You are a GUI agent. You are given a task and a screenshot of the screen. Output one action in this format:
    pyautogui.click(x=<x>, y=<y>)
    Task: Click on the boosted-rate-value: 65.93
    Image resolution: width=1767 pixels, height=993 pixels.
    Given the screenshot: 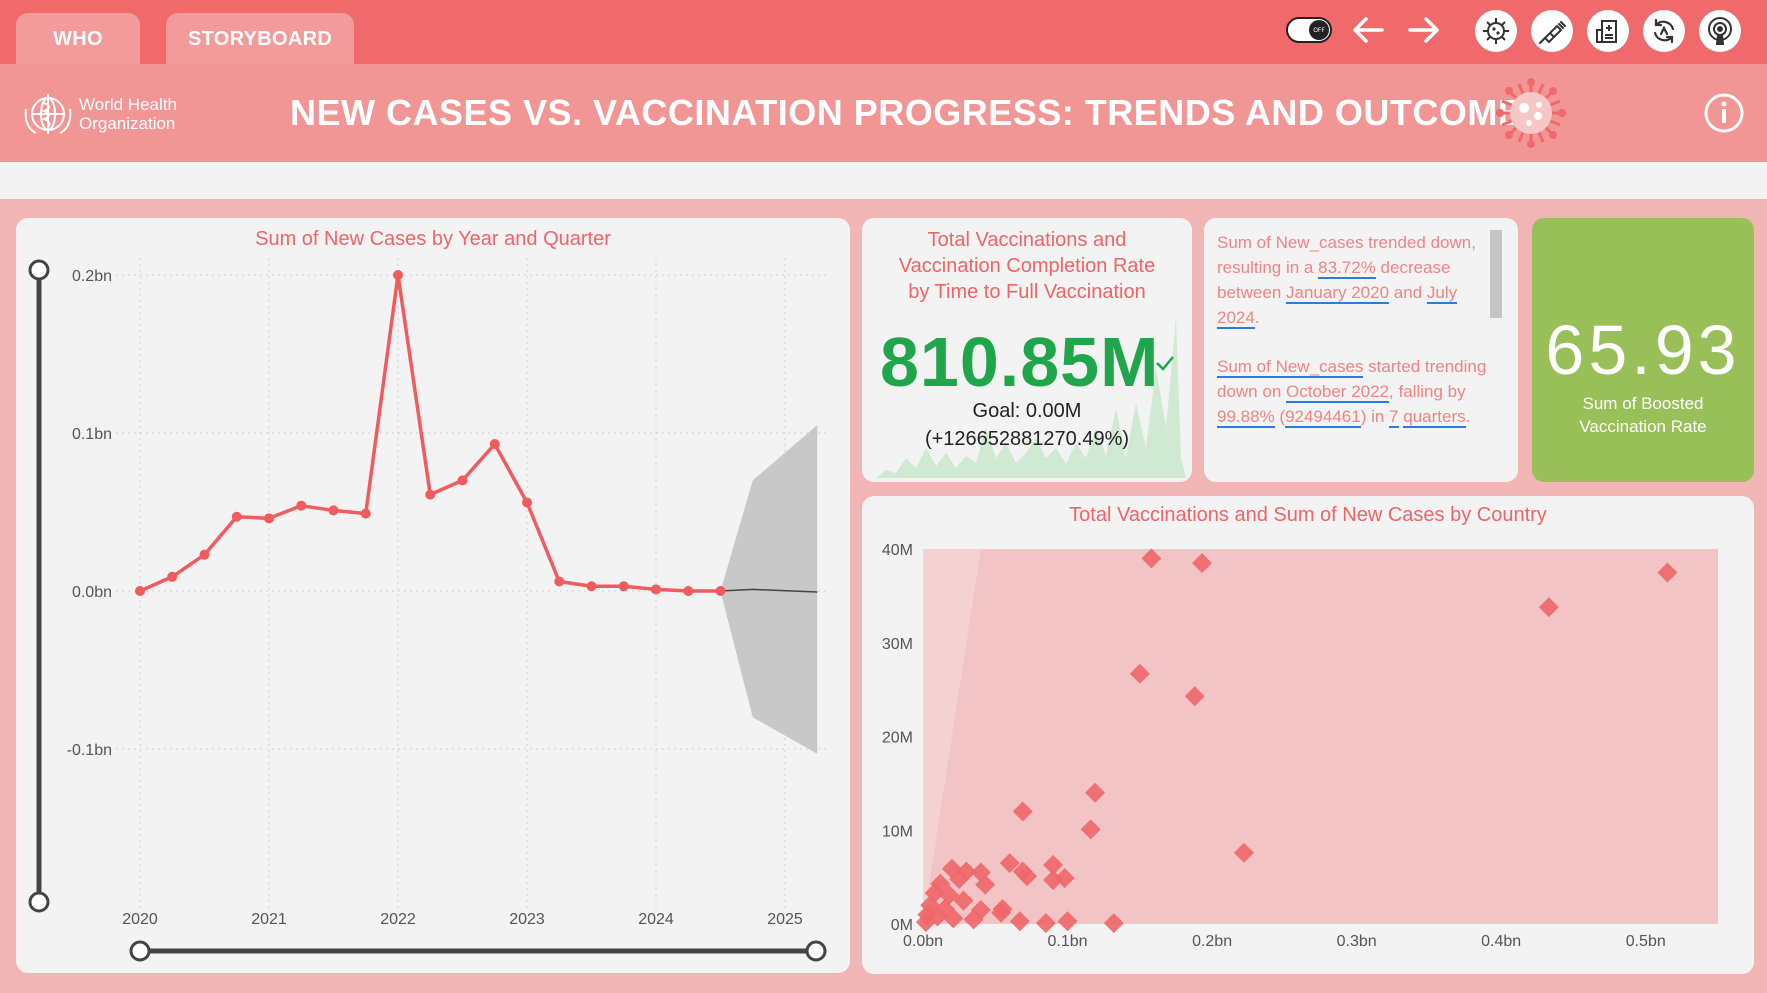 What is the action you would take?
    pyautogui.click(x=1643, y=350)
    